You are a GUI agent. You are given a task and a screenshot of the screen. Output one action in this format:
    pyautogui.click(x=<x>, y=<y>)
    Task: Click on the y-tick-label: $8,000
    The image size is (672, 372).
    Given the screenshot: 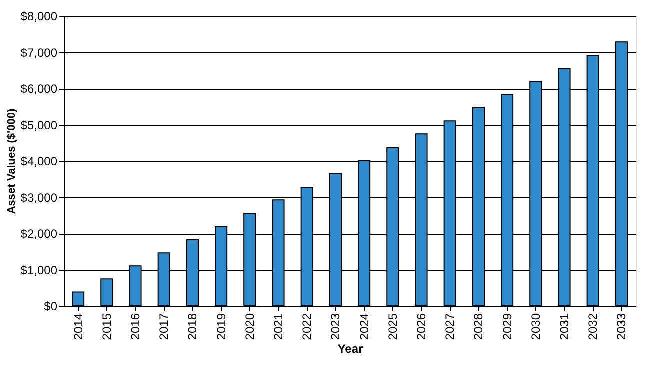 What is the action you would take?
    pyautogui.click(x=39, y=17)
    